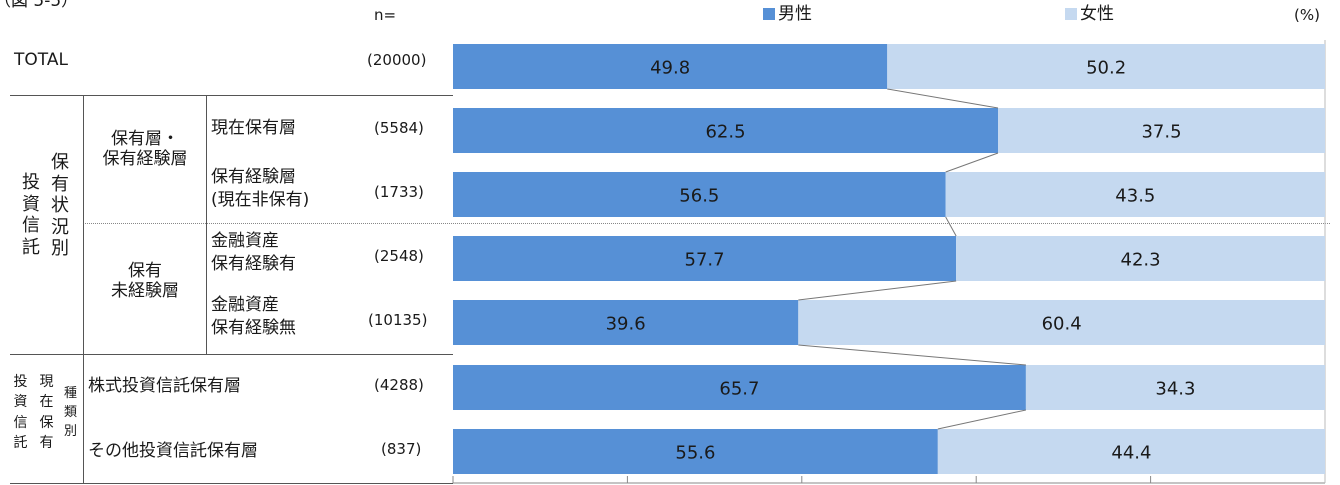 Image resolution: width=1340 pixels, height=485 pixels. What do you see at coordinates (231, 95) in the screenshot?
I see `table-rule-top` at bounding box center [231, 95].